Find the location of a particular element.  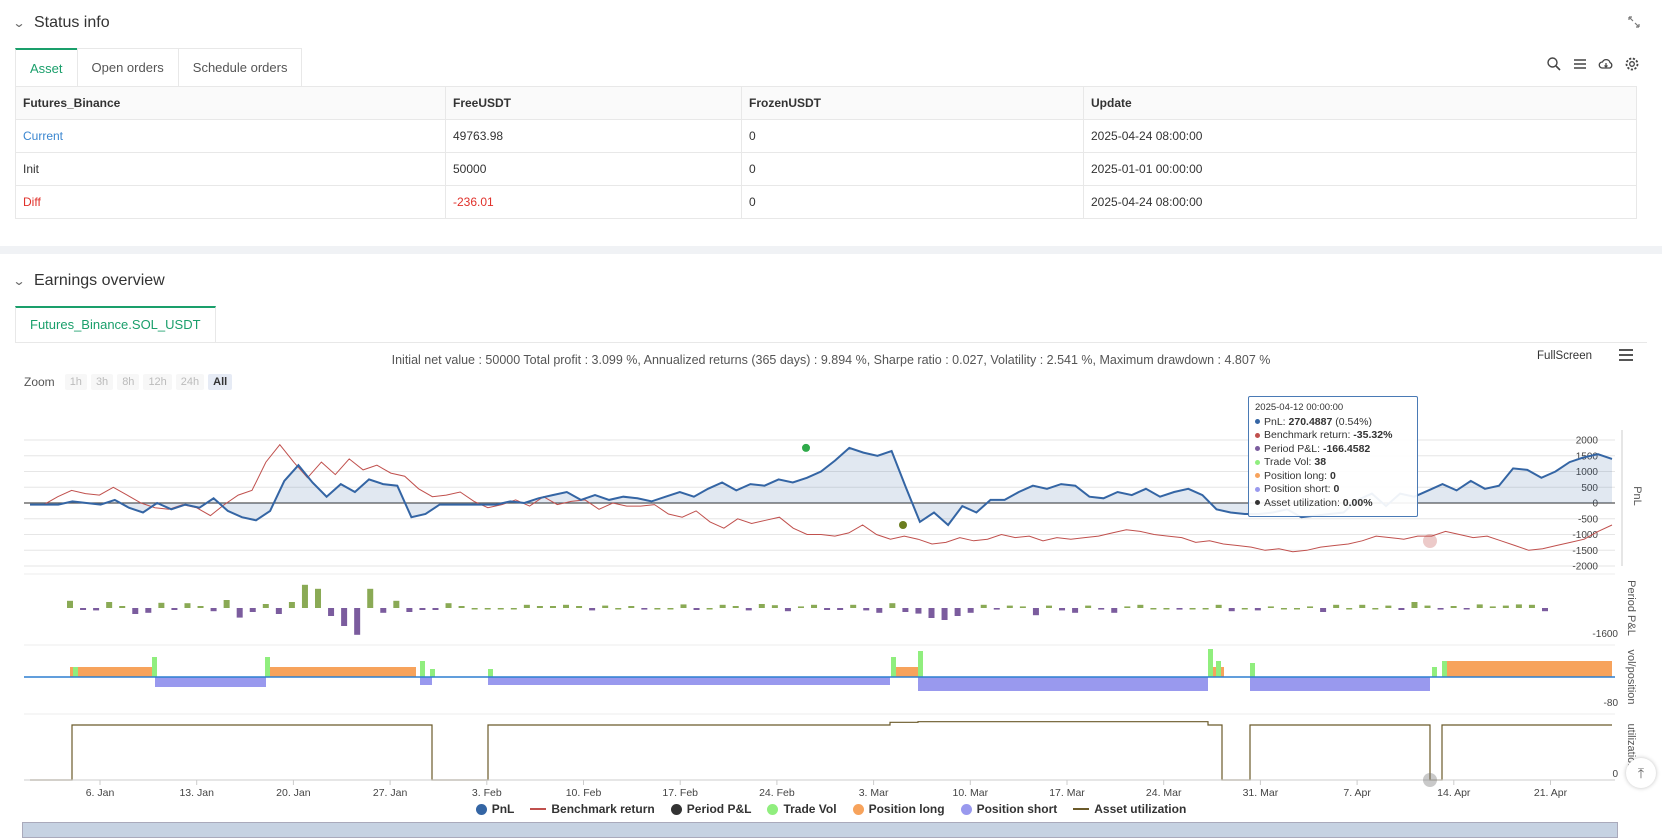

col-free: FreeUSDT is located at coordinates (593, 103).